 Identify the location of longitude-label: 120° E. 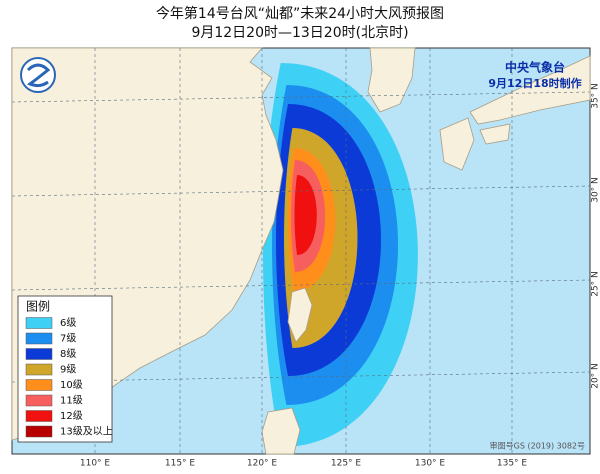
(262, 464).